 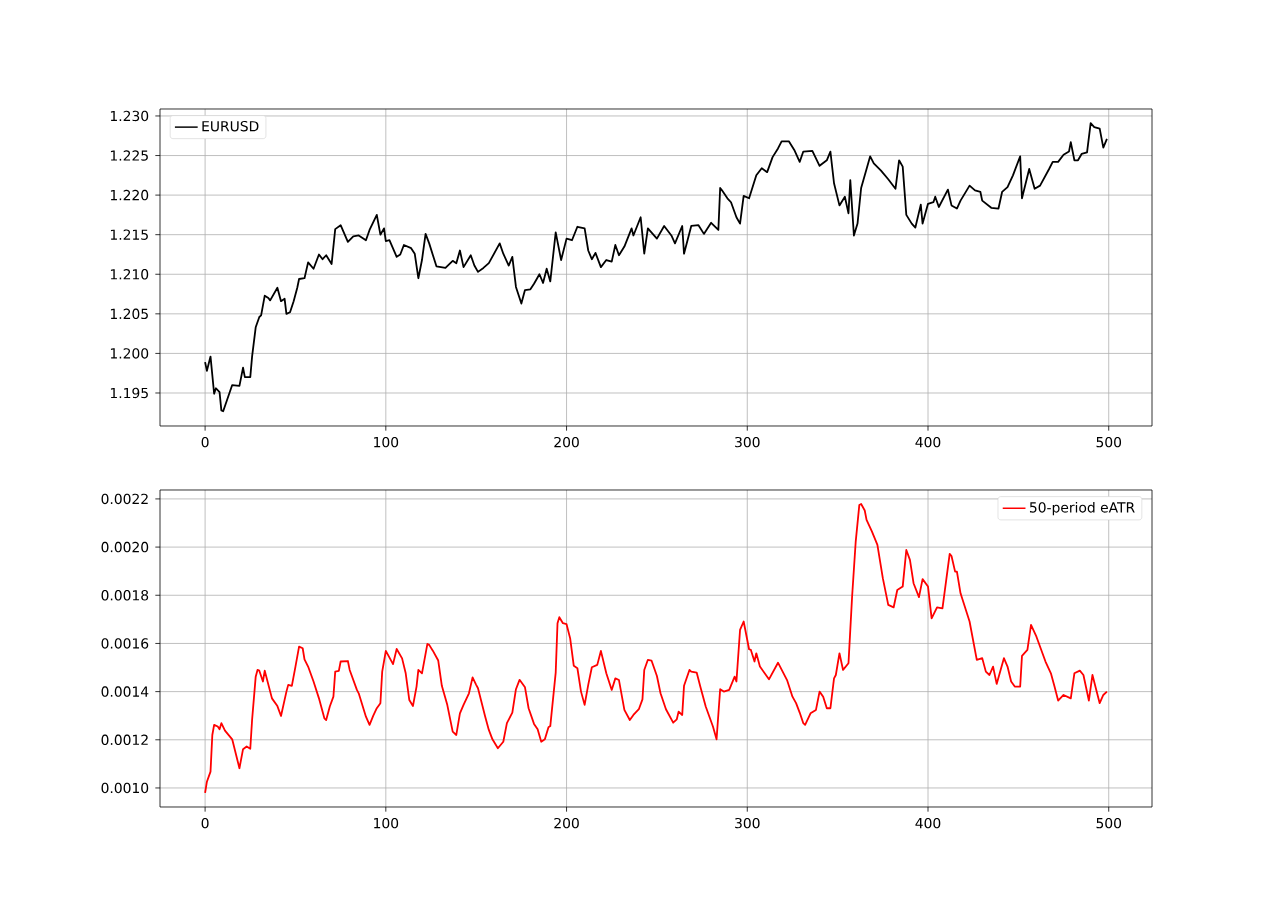 What do you see at coordinates (129, 314) in the screenshot?
I see `y-tick-label: 1.205` at bounding box center [129, 314].